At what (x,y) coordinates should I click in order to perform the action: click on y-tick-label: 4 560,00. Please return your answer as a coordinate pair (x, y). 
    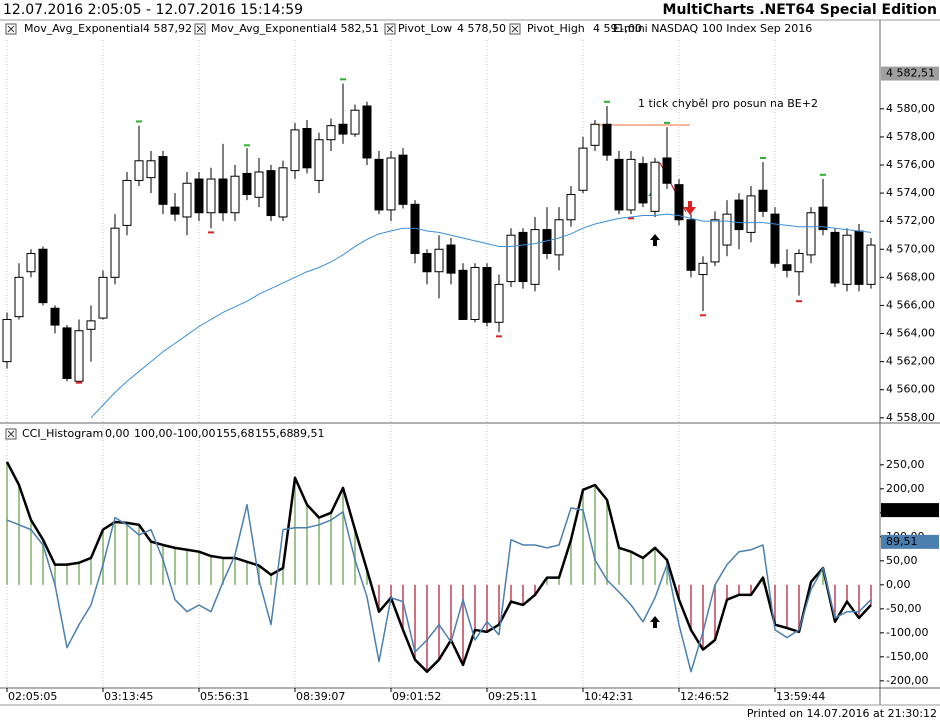
    Looking at the image, I should click on (910, 389).